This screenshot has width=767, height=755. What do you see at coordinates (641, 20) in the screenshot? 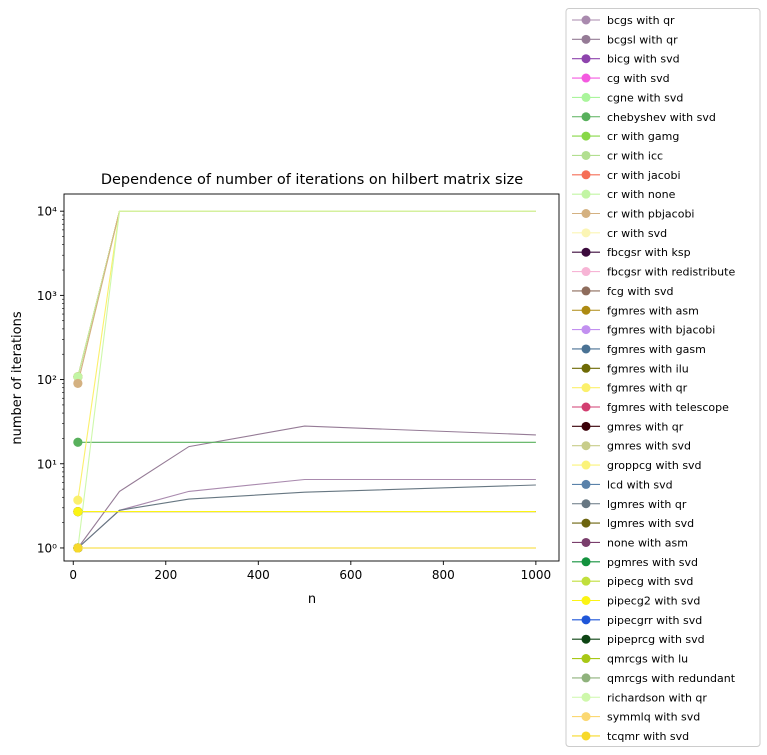
I see `legend-label: bcgs with qr` at bounding box center [641, 20].